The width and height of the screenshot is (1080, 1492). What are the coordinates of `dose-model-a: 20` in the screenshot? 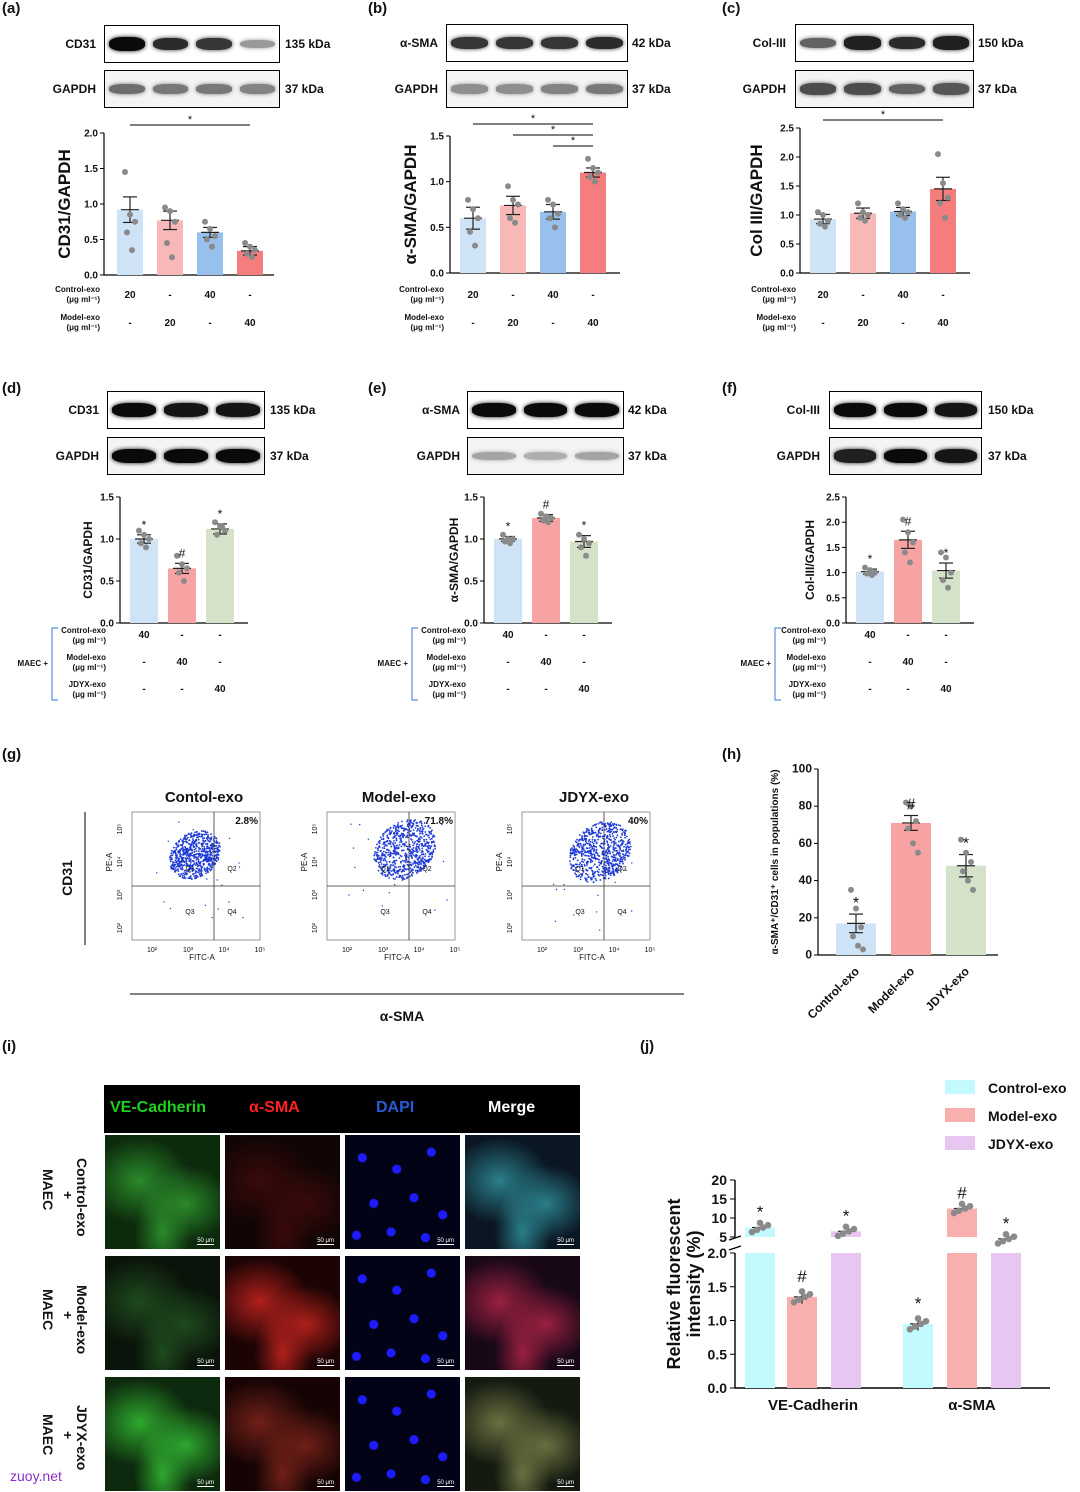 It's located at (170, 323).